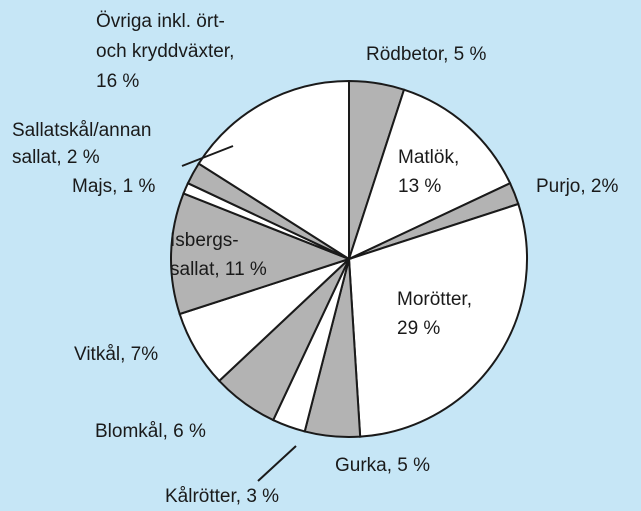 This screenshot has width=641, height=511. What do you see at coordinates (160, 21) in the screenshot?
I see `slice-label: Övriga inkl. ört-` at bounding box center [160, 21].